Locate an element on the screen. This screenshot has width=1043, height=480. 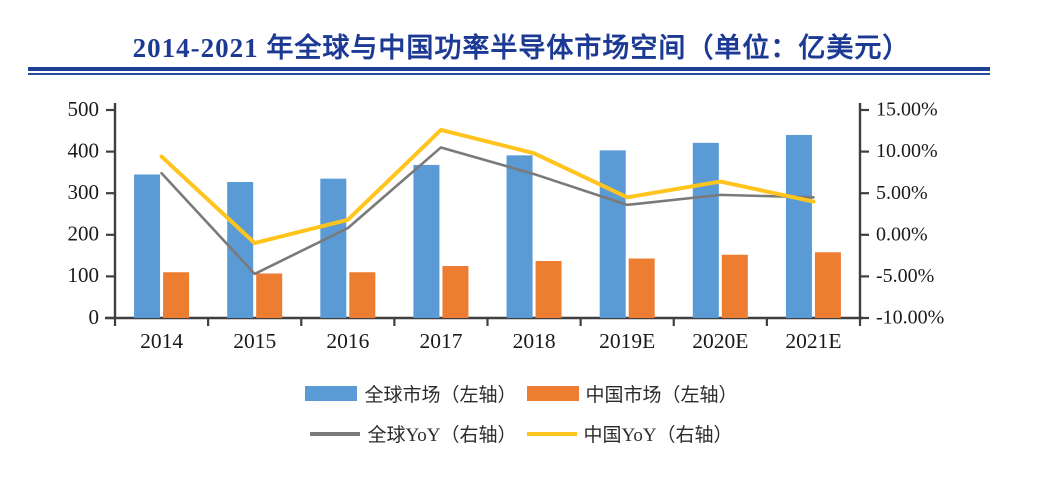
china-market-bar-2017 is located at coordinates (455, 292).